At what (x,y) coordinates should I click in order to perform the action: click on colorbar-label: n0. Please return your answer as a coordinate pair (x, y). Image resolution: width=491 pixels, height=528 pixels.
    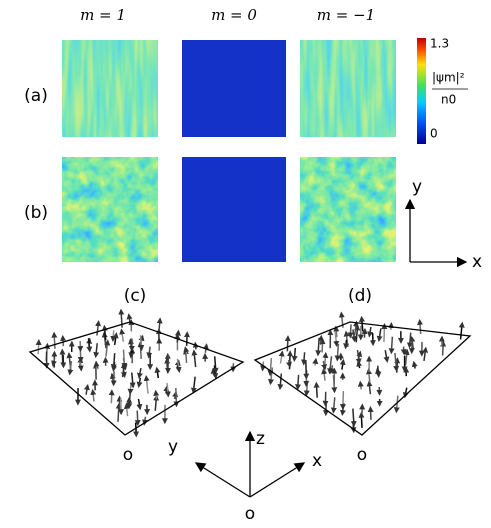
    Looking at the image, I should click on (448, 100).